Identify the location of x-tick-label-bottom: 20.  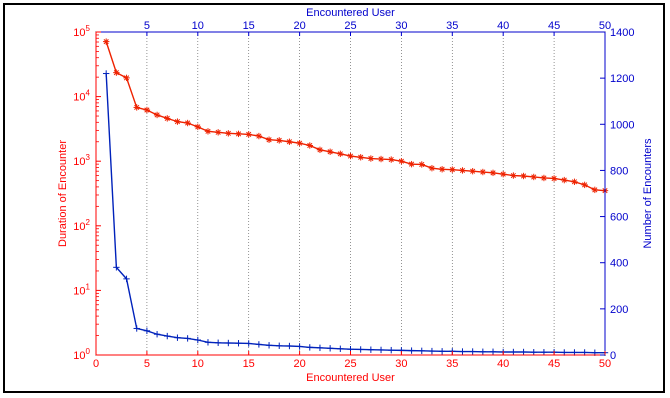
(299, 364).